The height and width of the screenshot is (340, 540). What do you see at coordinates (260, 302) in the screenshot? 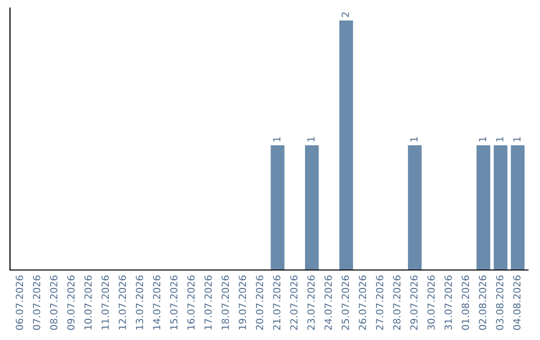
I see `x-tick-label: 20.07.2026` at bounding box center [260, 302].